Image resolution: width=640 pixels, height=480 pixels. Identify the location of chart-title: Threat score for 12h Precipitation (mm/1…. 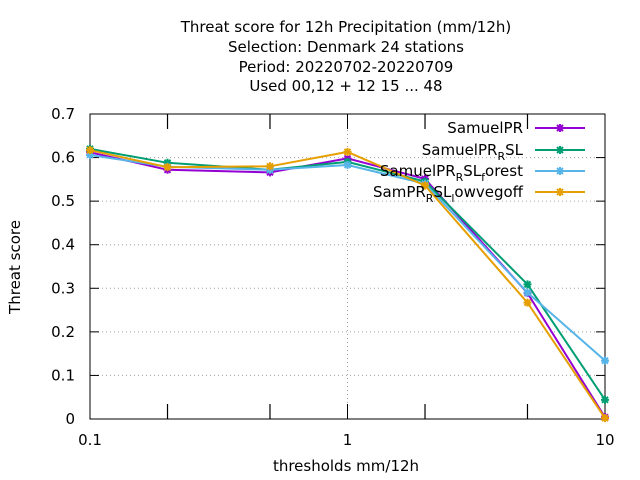
(346, 56).